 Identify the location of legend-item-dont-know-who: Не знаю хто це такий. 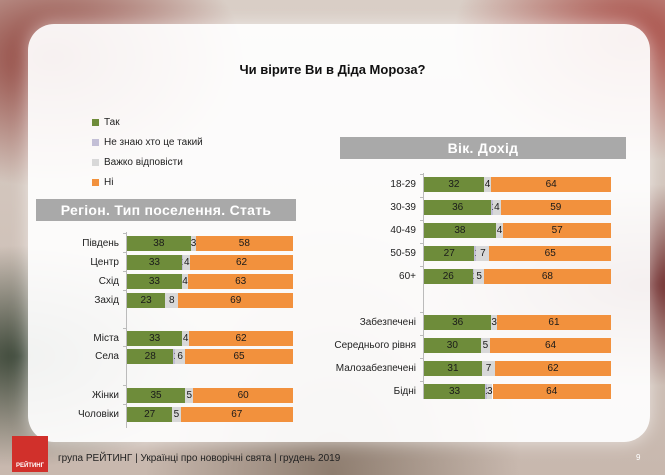
(147, 142).